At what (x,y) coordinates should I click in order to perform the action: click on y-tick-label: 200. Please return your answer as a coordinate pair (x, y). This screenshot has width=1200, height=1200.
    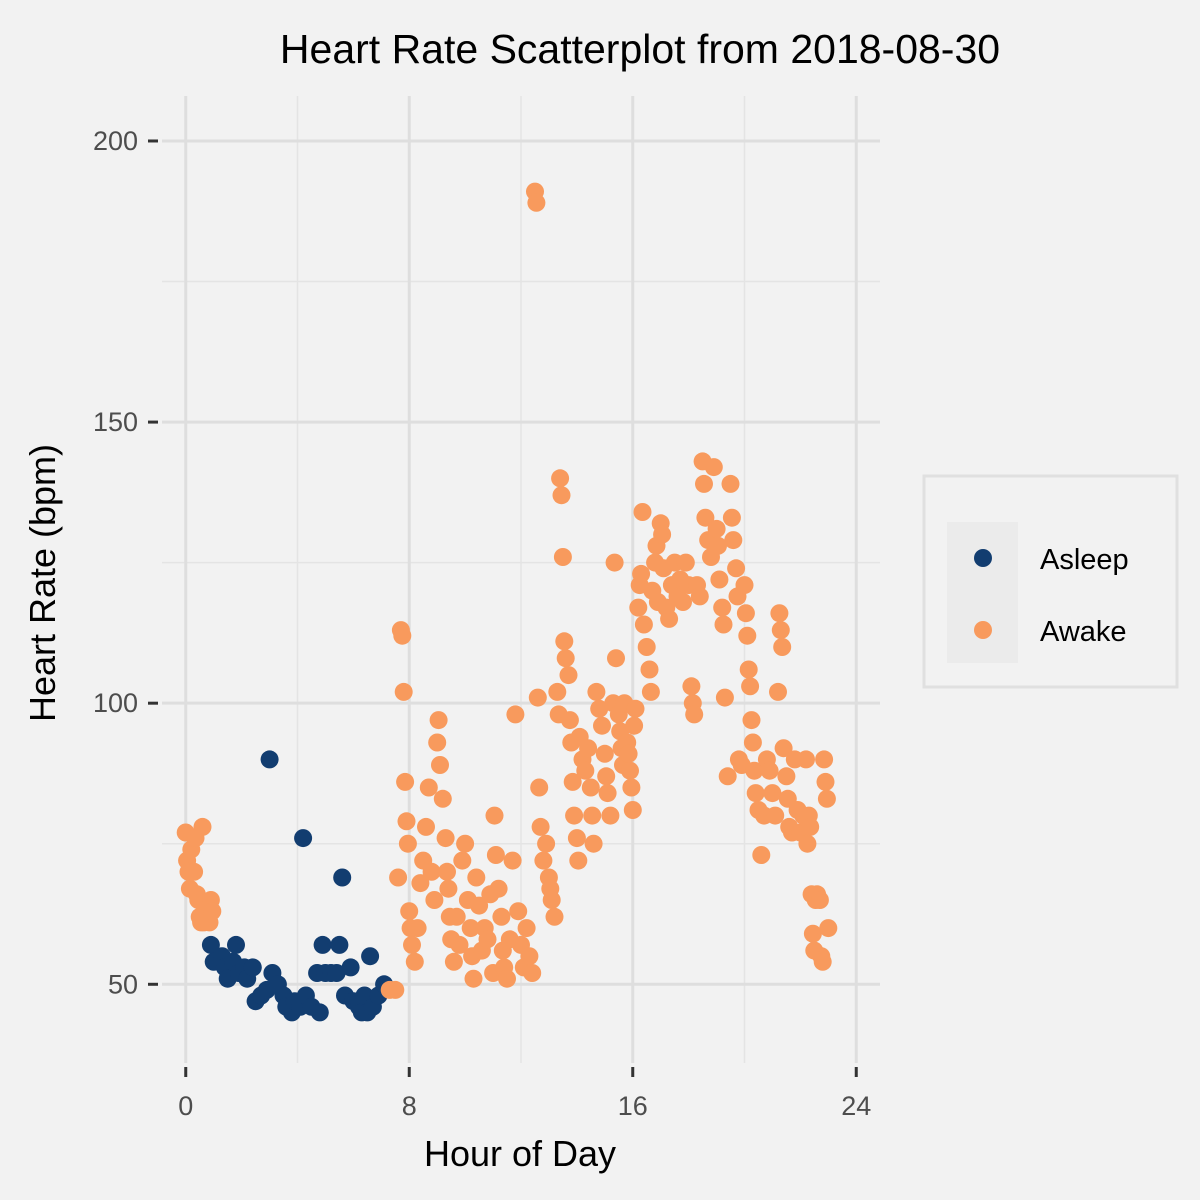
    Looking at the image, I should click on (115, 141).